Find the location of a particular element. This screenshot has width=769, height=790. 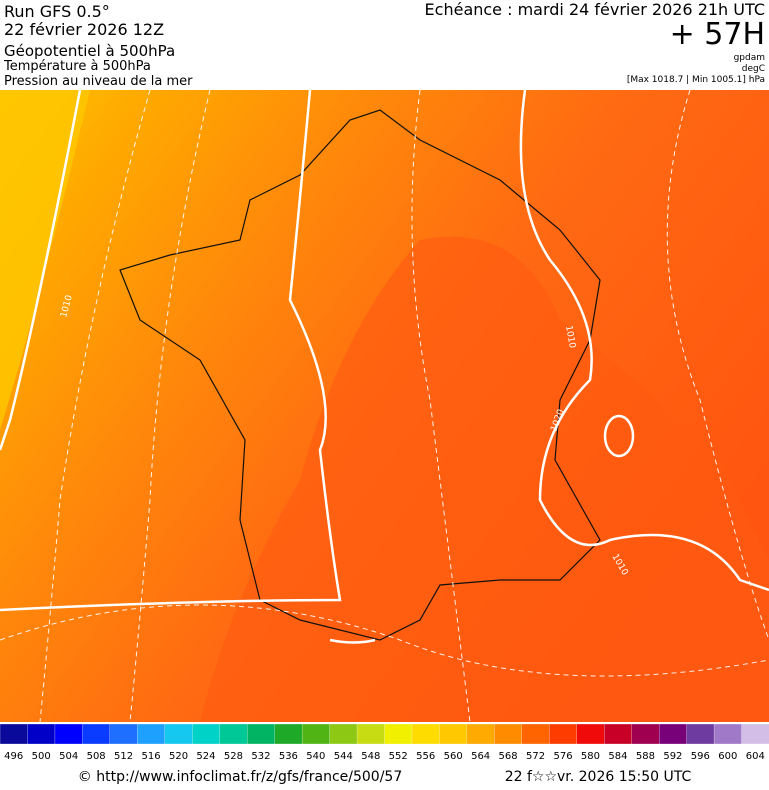

colorbar-label: 536 is located at coordinates (288, 756).